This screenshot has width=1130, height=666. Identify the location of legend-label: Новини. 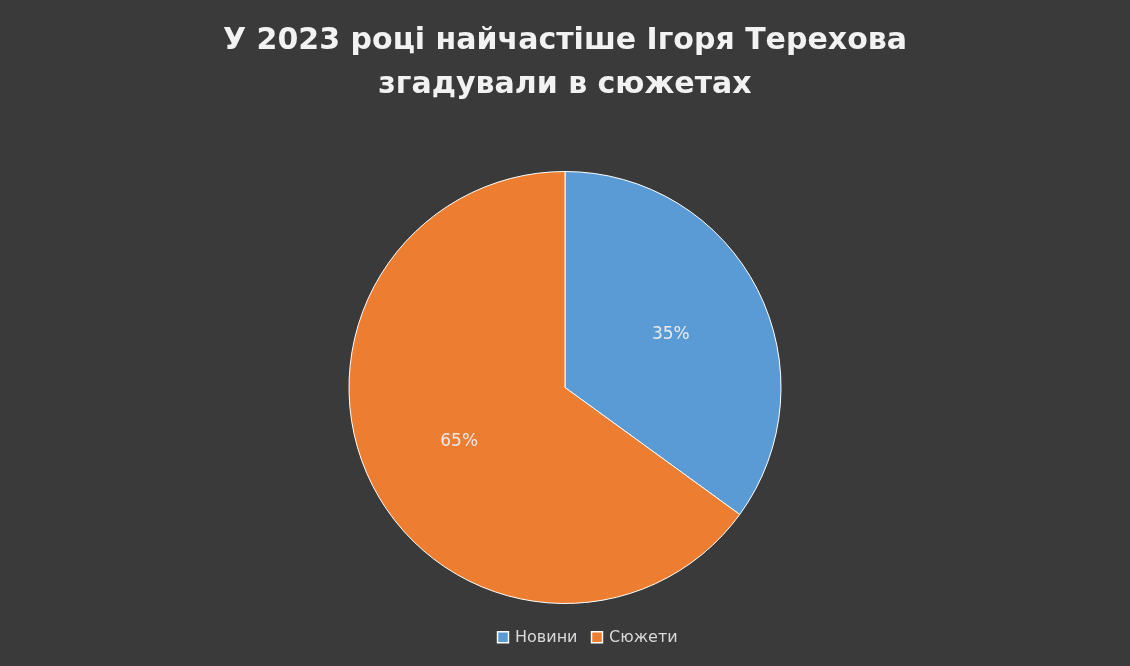
(546, 637).